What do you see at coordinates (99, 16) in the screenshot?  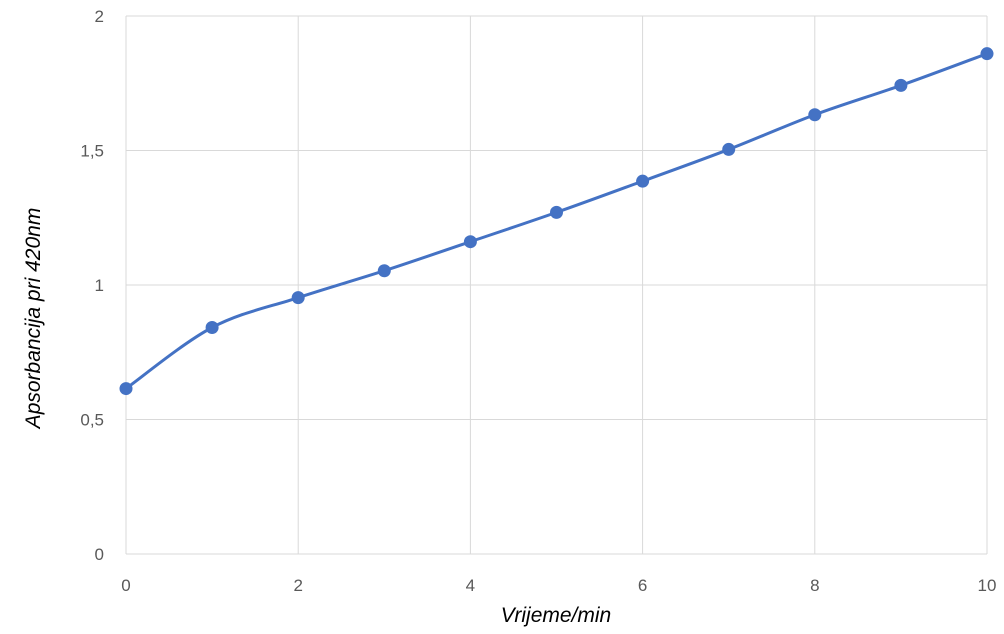 I see `y-tick-label-4: 2` at bounding box center [99, 16].